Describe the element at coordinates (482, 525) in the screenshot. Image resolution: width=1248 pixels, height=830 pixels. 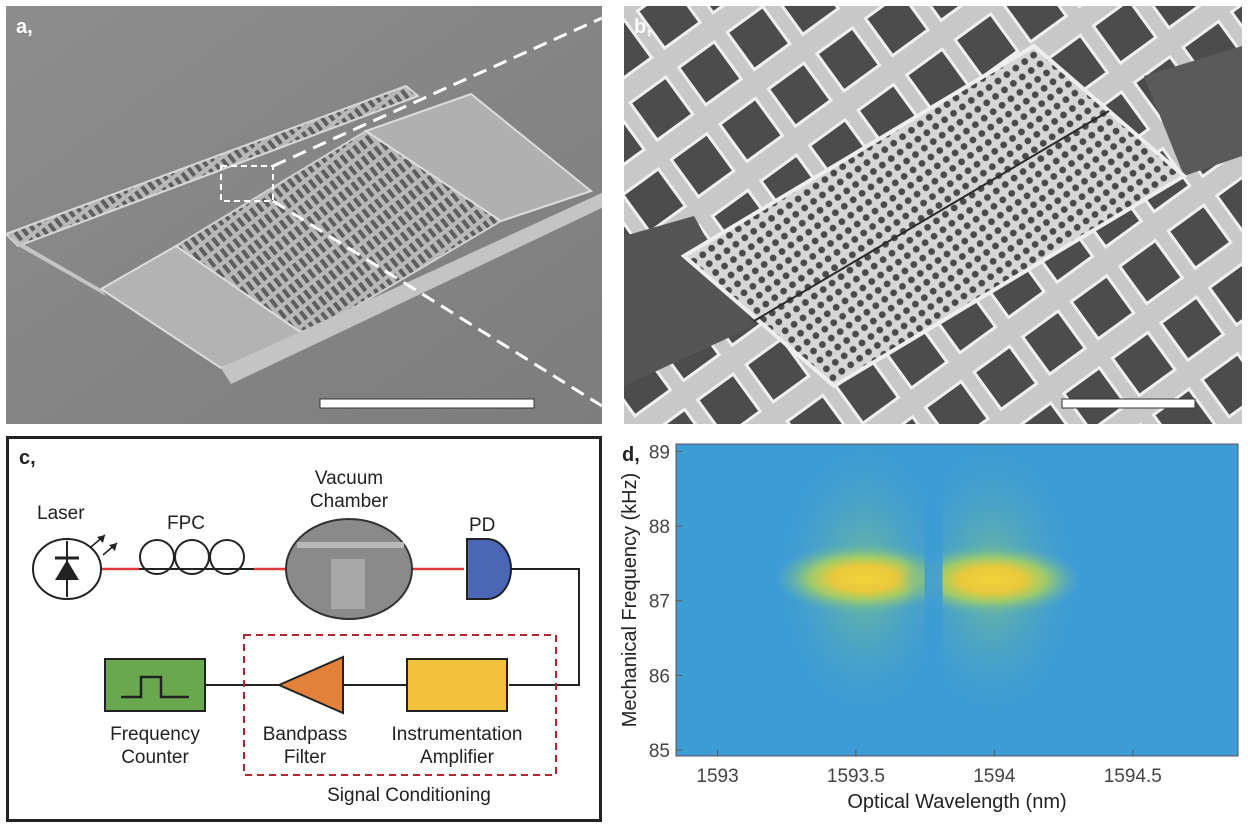
I see `pd-label: PD` at that location.